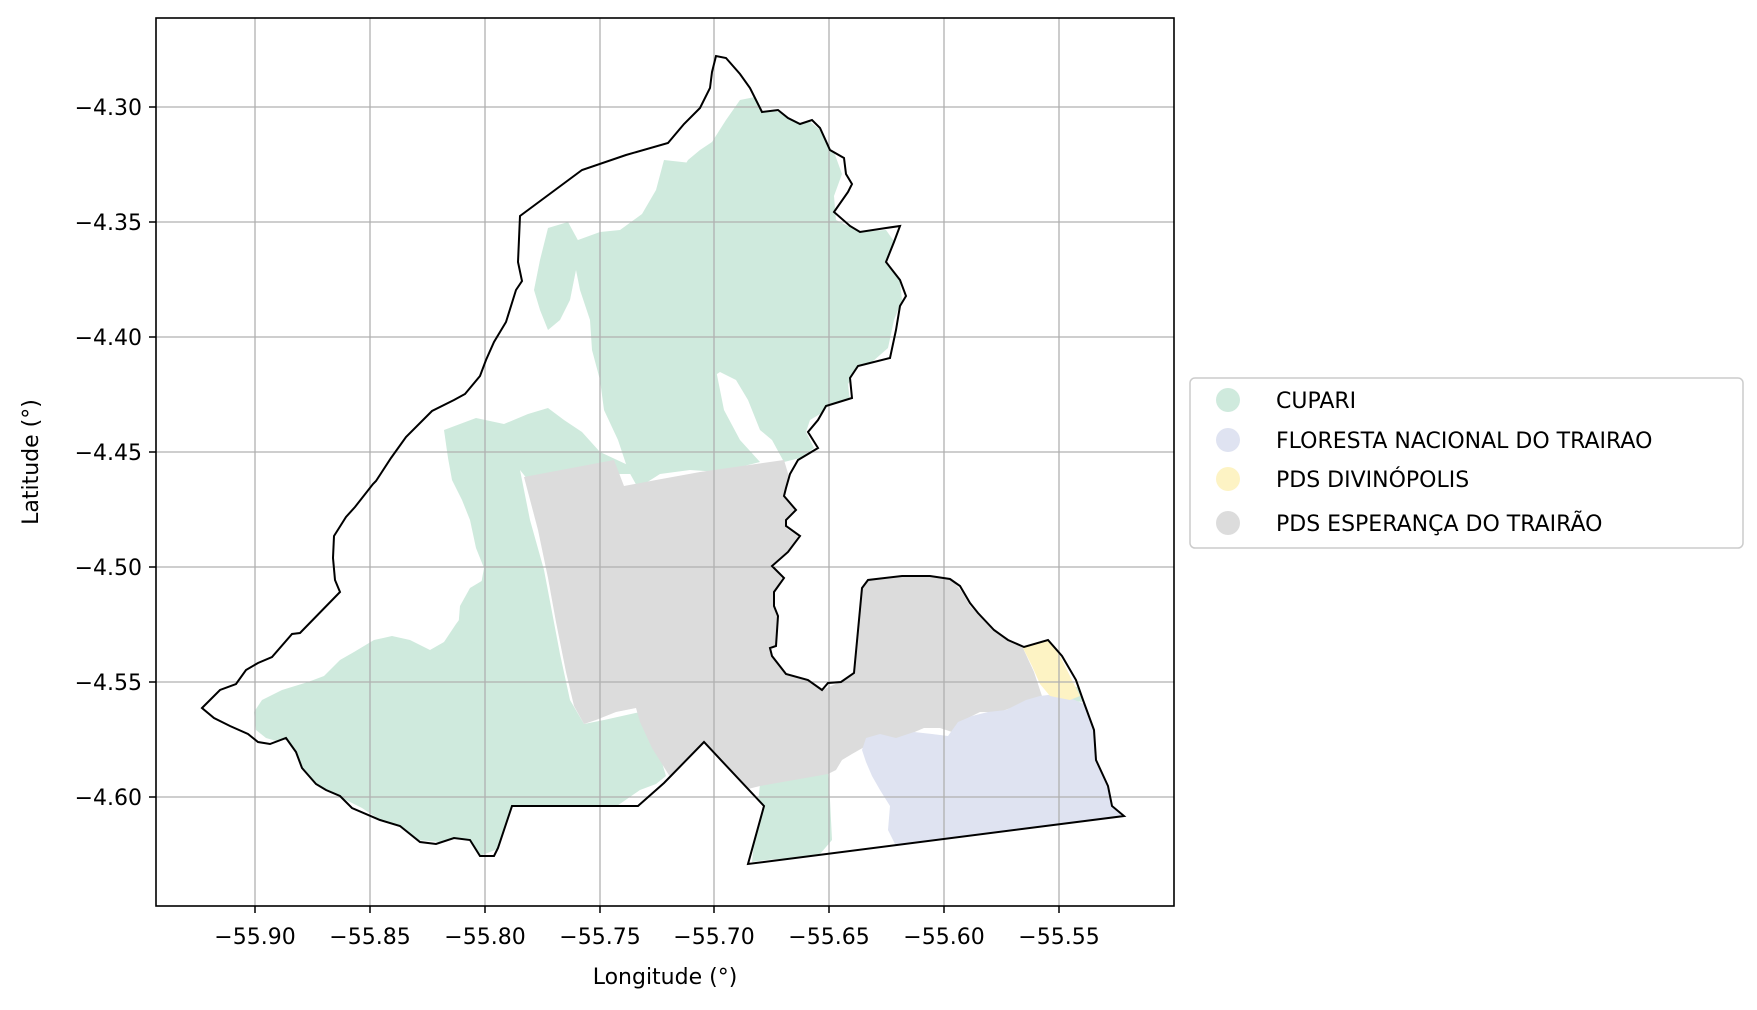 This screenshot has width=1757, height=1010. What do you see at coordinates (484, 937) in the screenshot?
I see `x-tick-label: −55.80` at bounding box center [484, 937].